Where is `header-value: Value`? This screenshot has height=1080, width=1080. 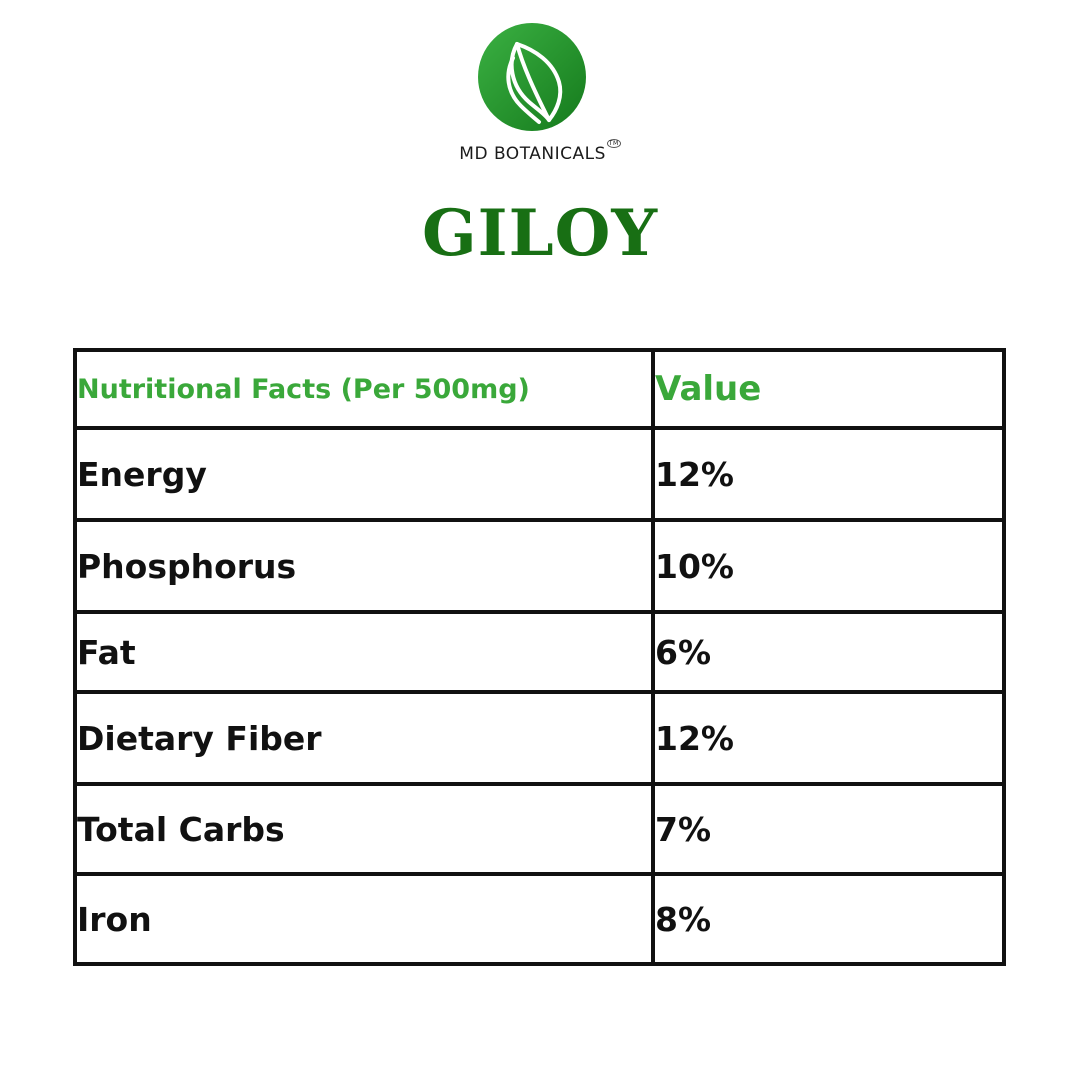 header-value: Value is located at coordinates (828, 389).